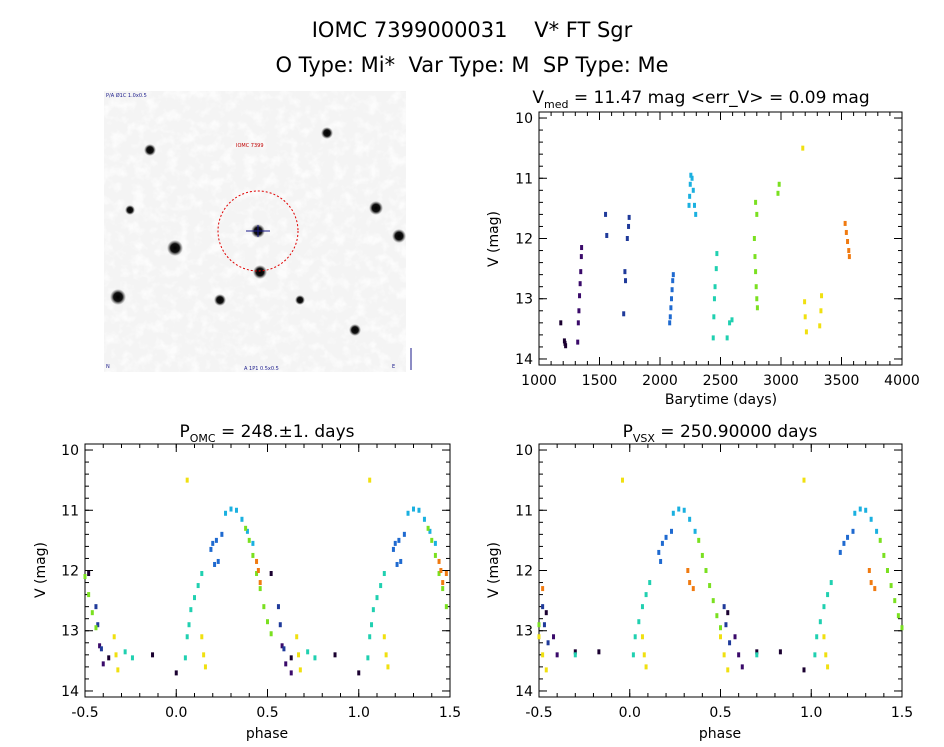 Image resolution: width=944 pixels, height=747 pixels. Describe the element at coordinates (688, 570) in the screenshot. I see `phase_vsx-point-s9` at that location.